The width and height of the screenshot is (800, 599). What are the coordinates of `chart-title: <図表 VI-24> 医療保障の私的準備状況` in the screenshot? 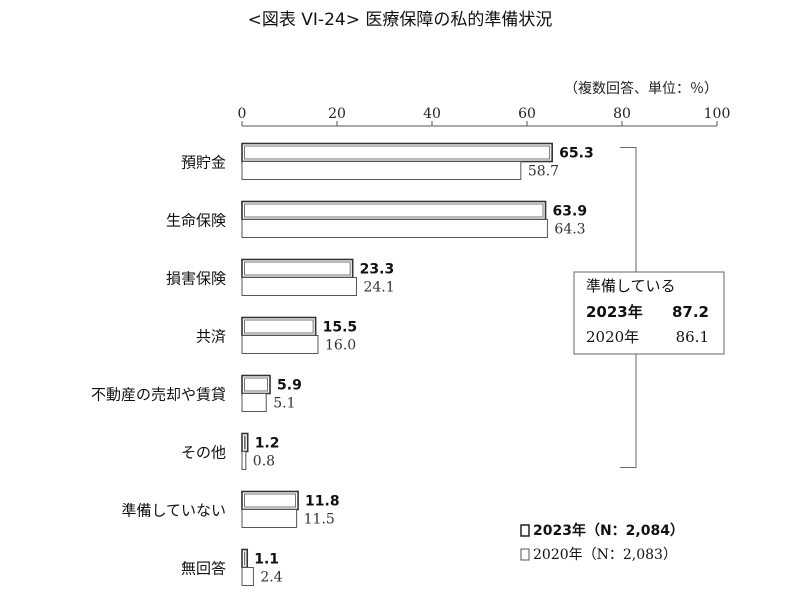 It's located at (400, 20).